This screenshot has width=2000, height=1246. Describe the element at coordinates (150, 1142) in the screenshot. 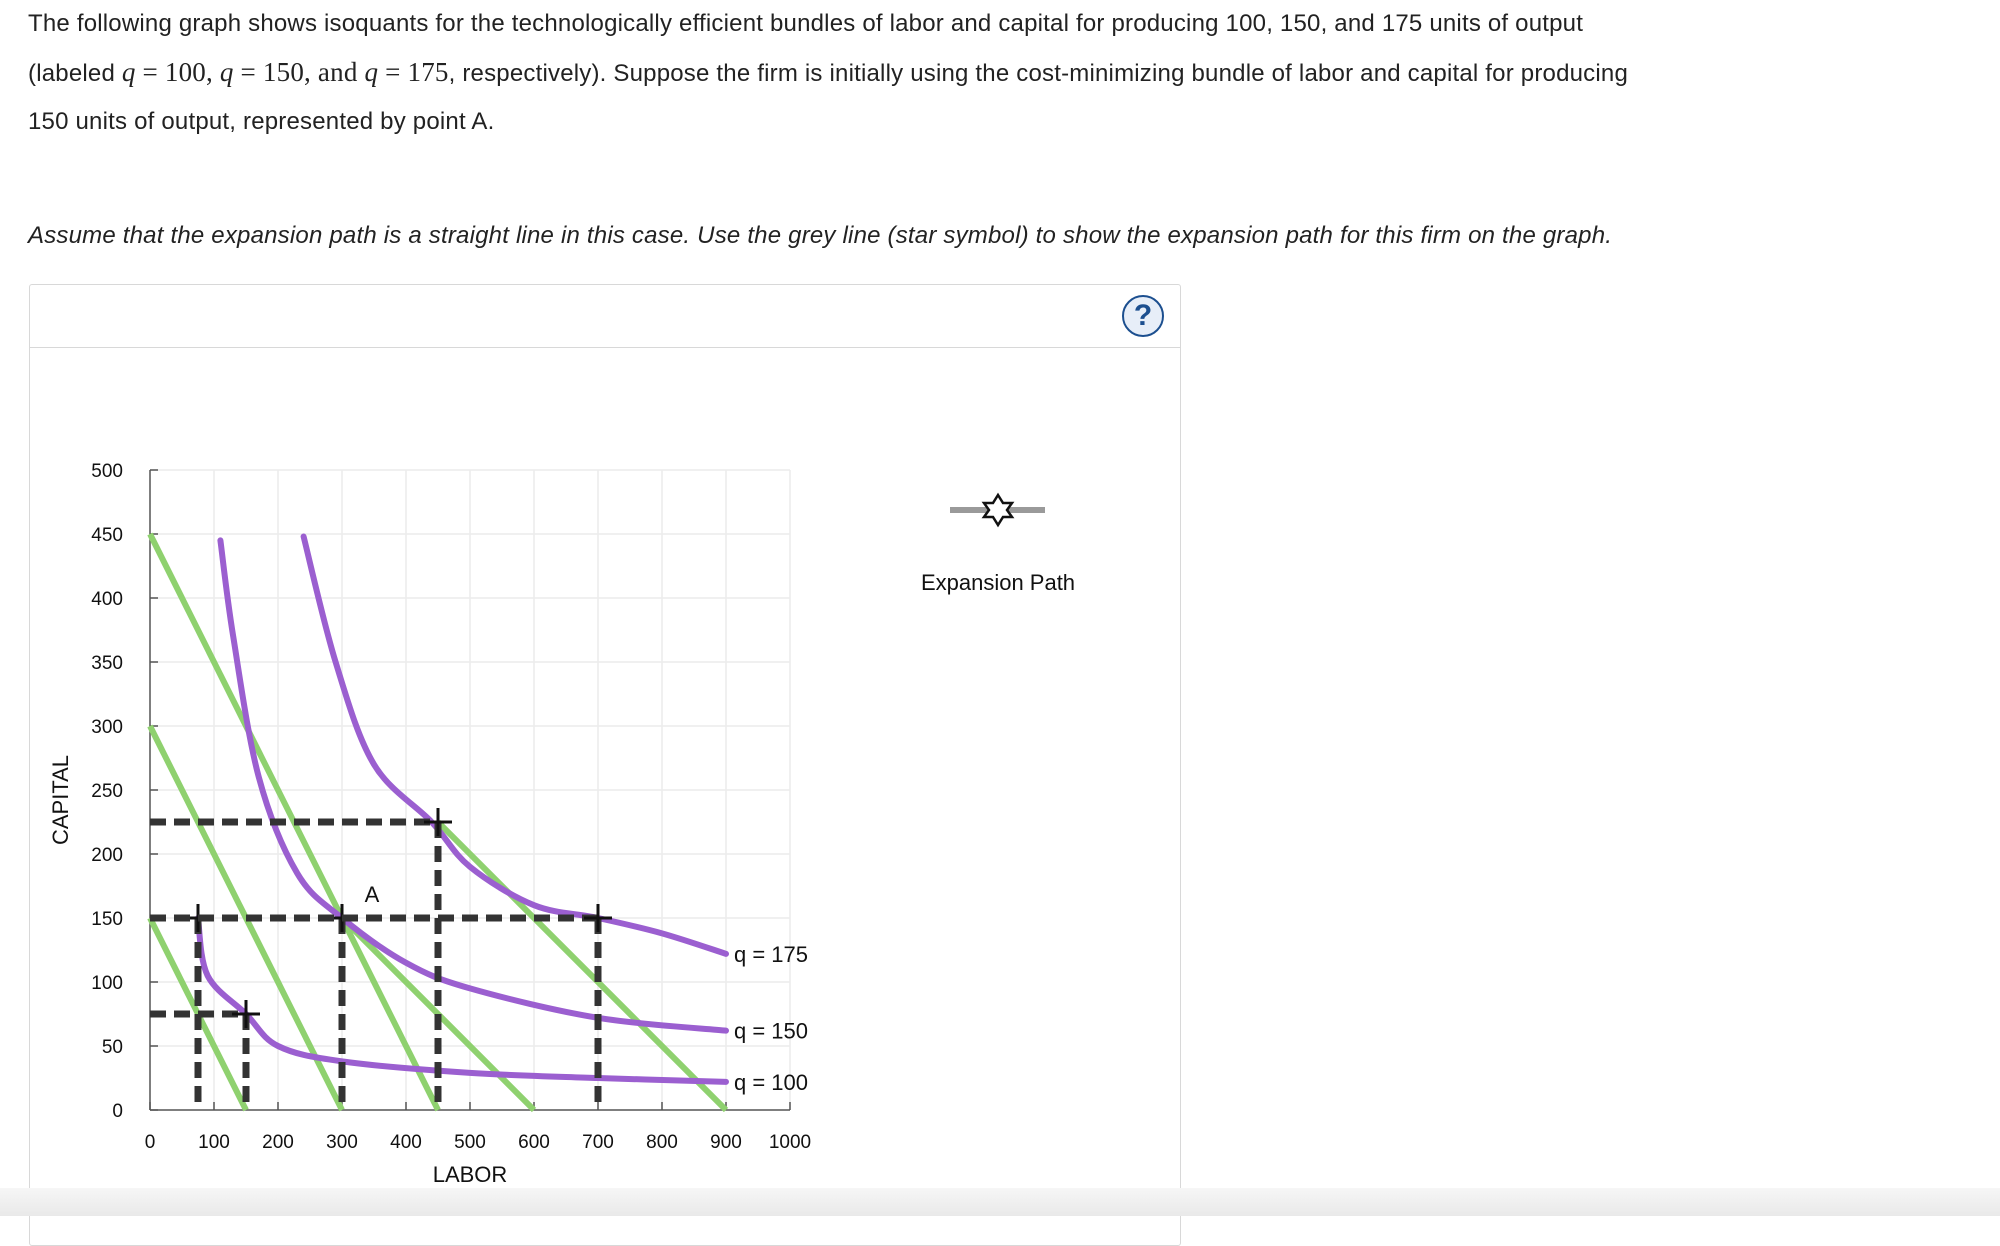

I see `x-tick-label: 0` at that location.